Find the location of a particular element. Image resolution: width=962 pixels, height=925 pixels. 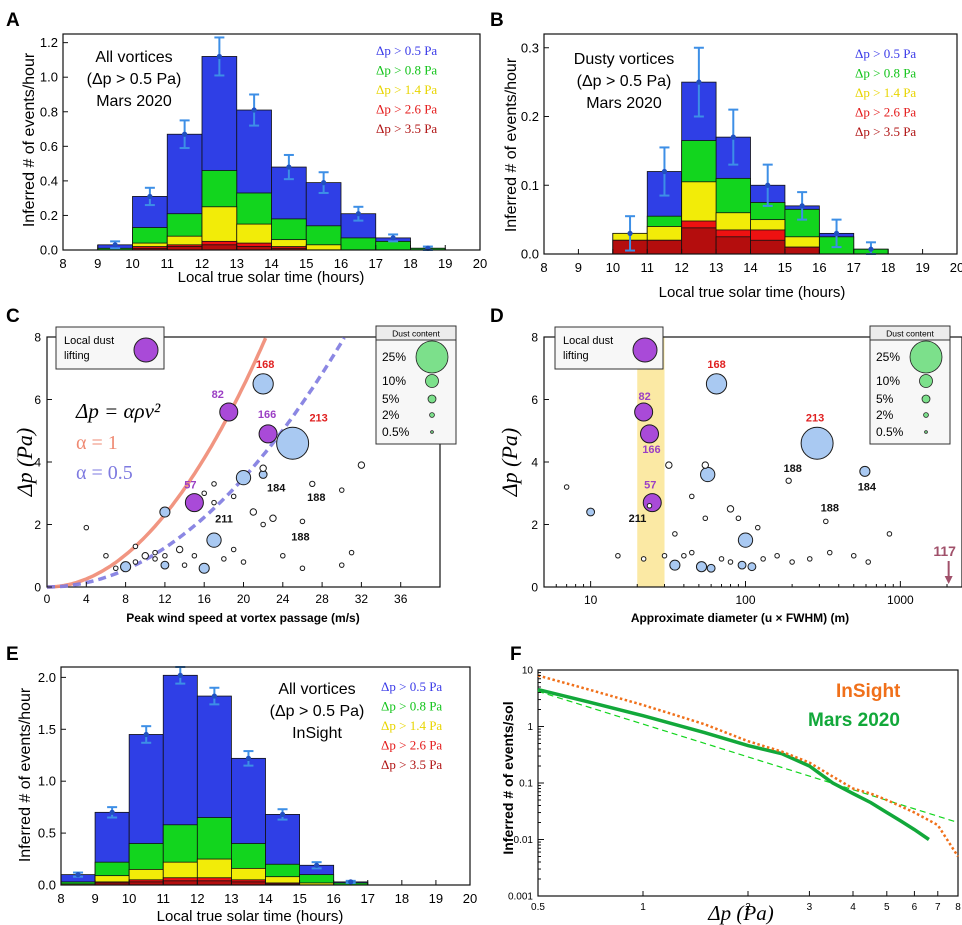

panel-b-axes: 8 9 10 11 12 13 14 15 16 17 18 19 20 0.0 0.1 0.2 0.3 is located at coordinates (741, 154).